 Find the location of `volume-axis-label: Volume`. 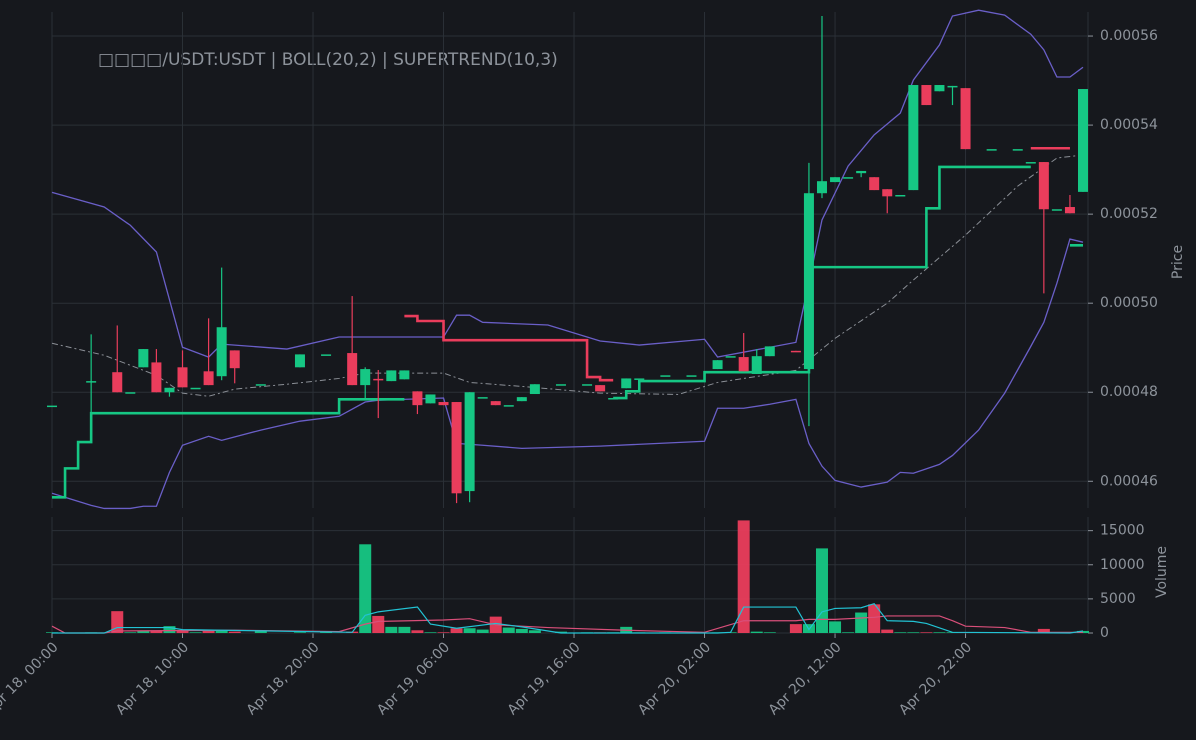

volume-axis-label: Volume is located at coordinates (1162, 572).